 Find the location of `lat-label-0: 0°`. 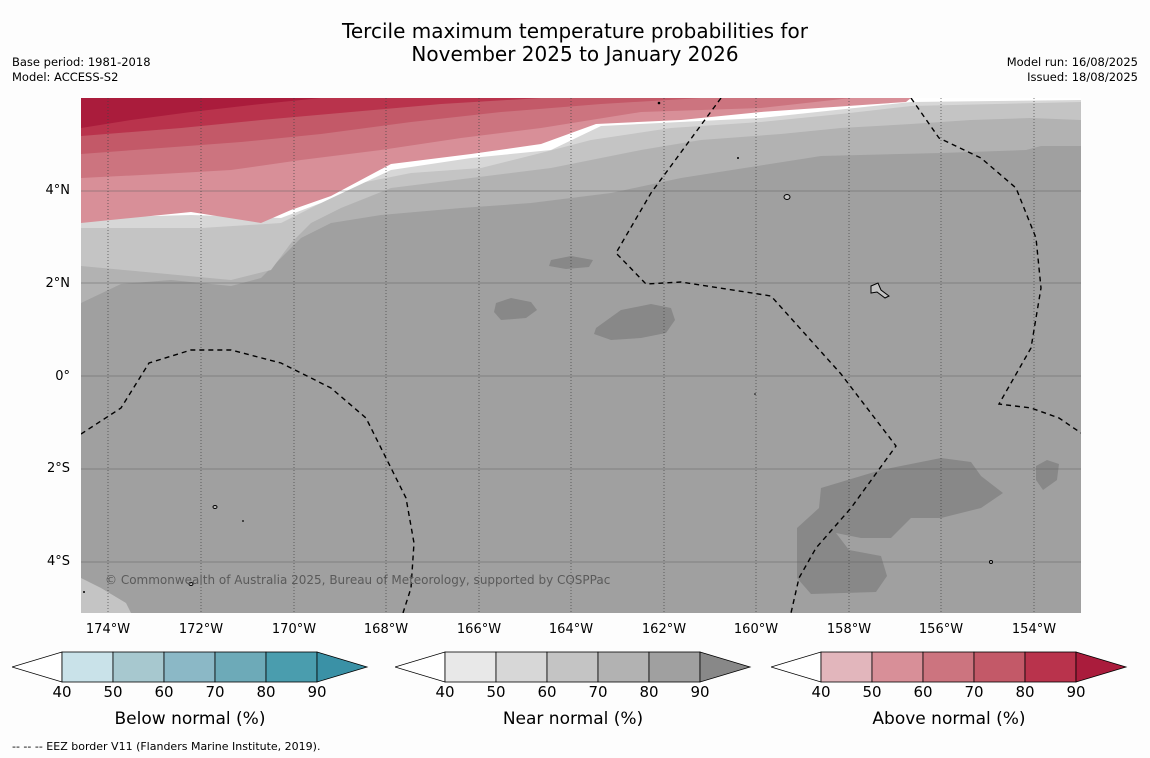

lat-label-0: 0° is located at coordinates (62, 376).